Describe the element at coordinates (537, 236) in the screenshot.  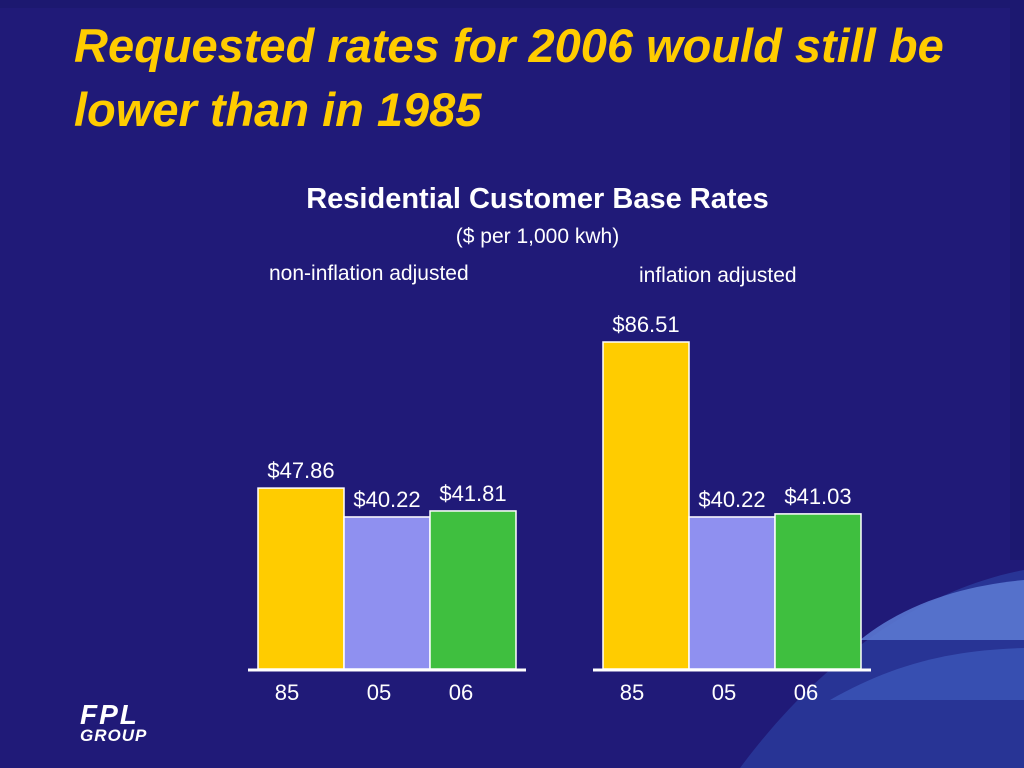
I see `chart-subtitle: ($ per 1,000 kwh)` at that location.